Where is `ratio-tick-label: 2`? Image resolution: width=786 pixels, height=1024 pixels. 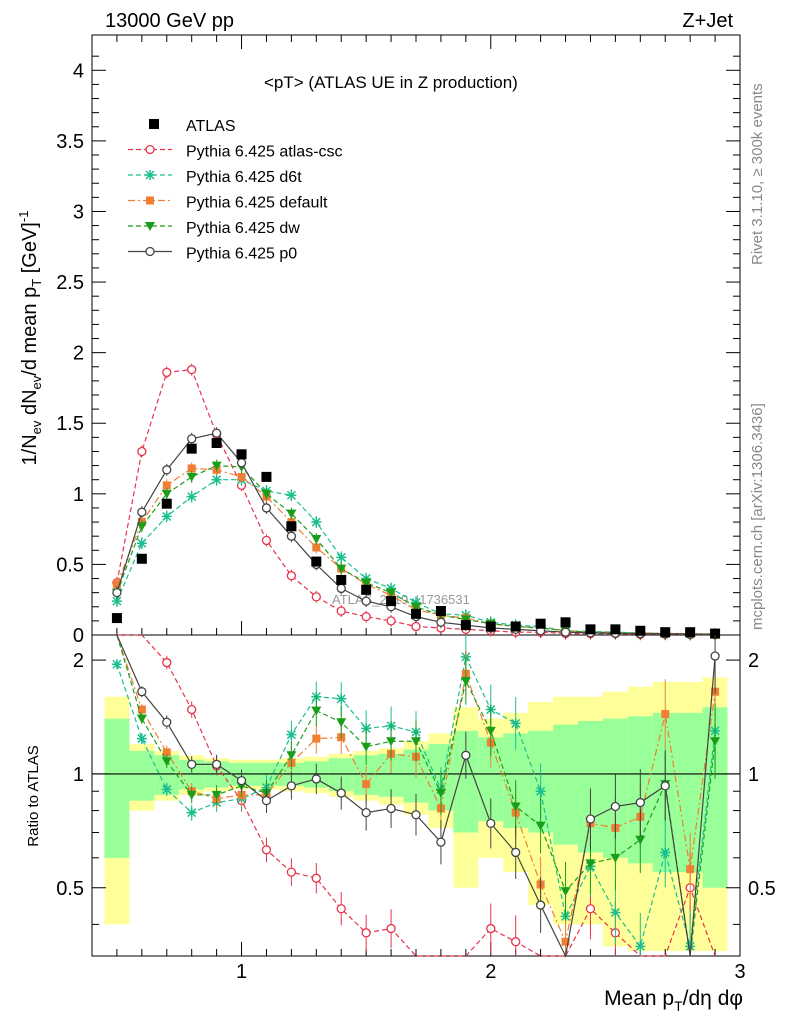 ratio-tick-label: 2 is located at coordinates (78, 661).